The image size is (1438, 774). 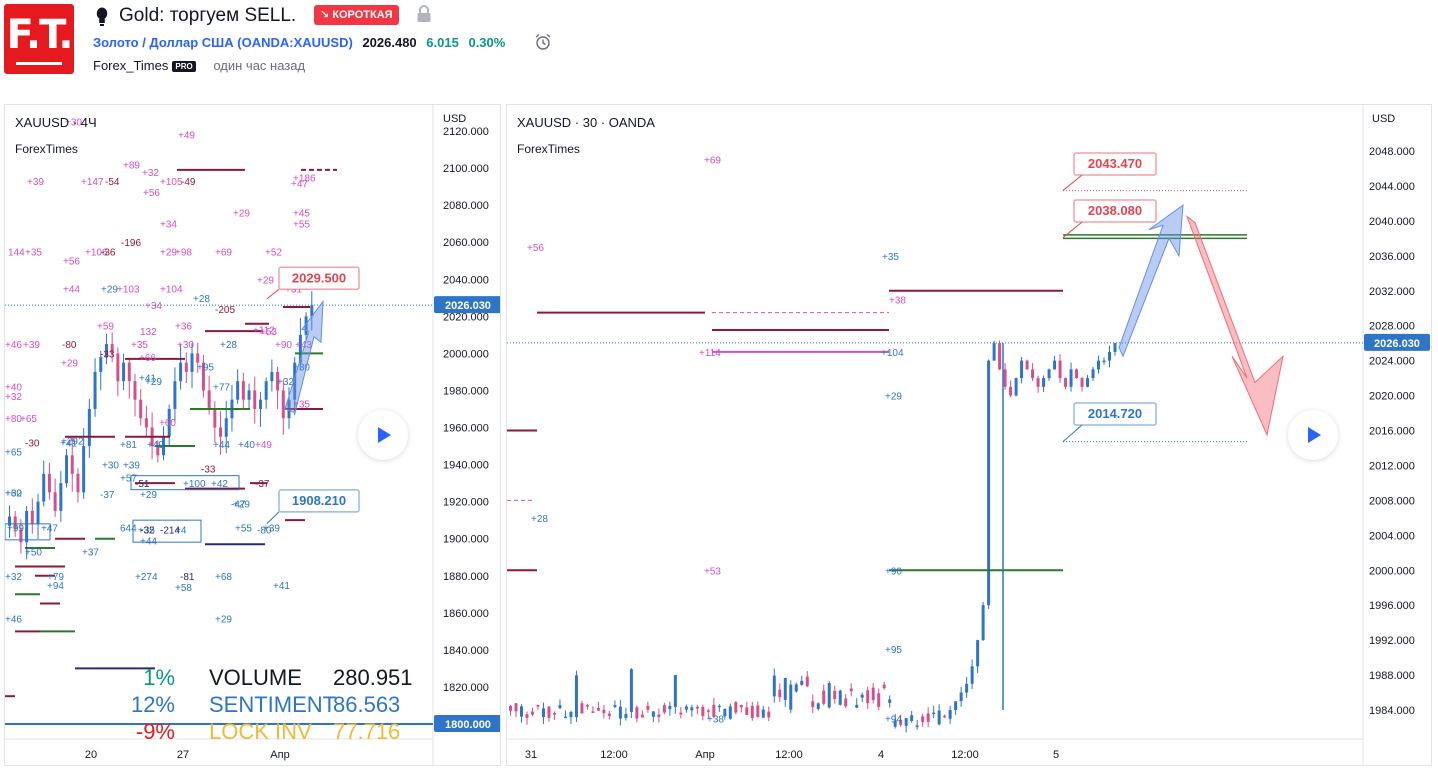 I want to click on current-price-tag, so click(x=1397, y=342).